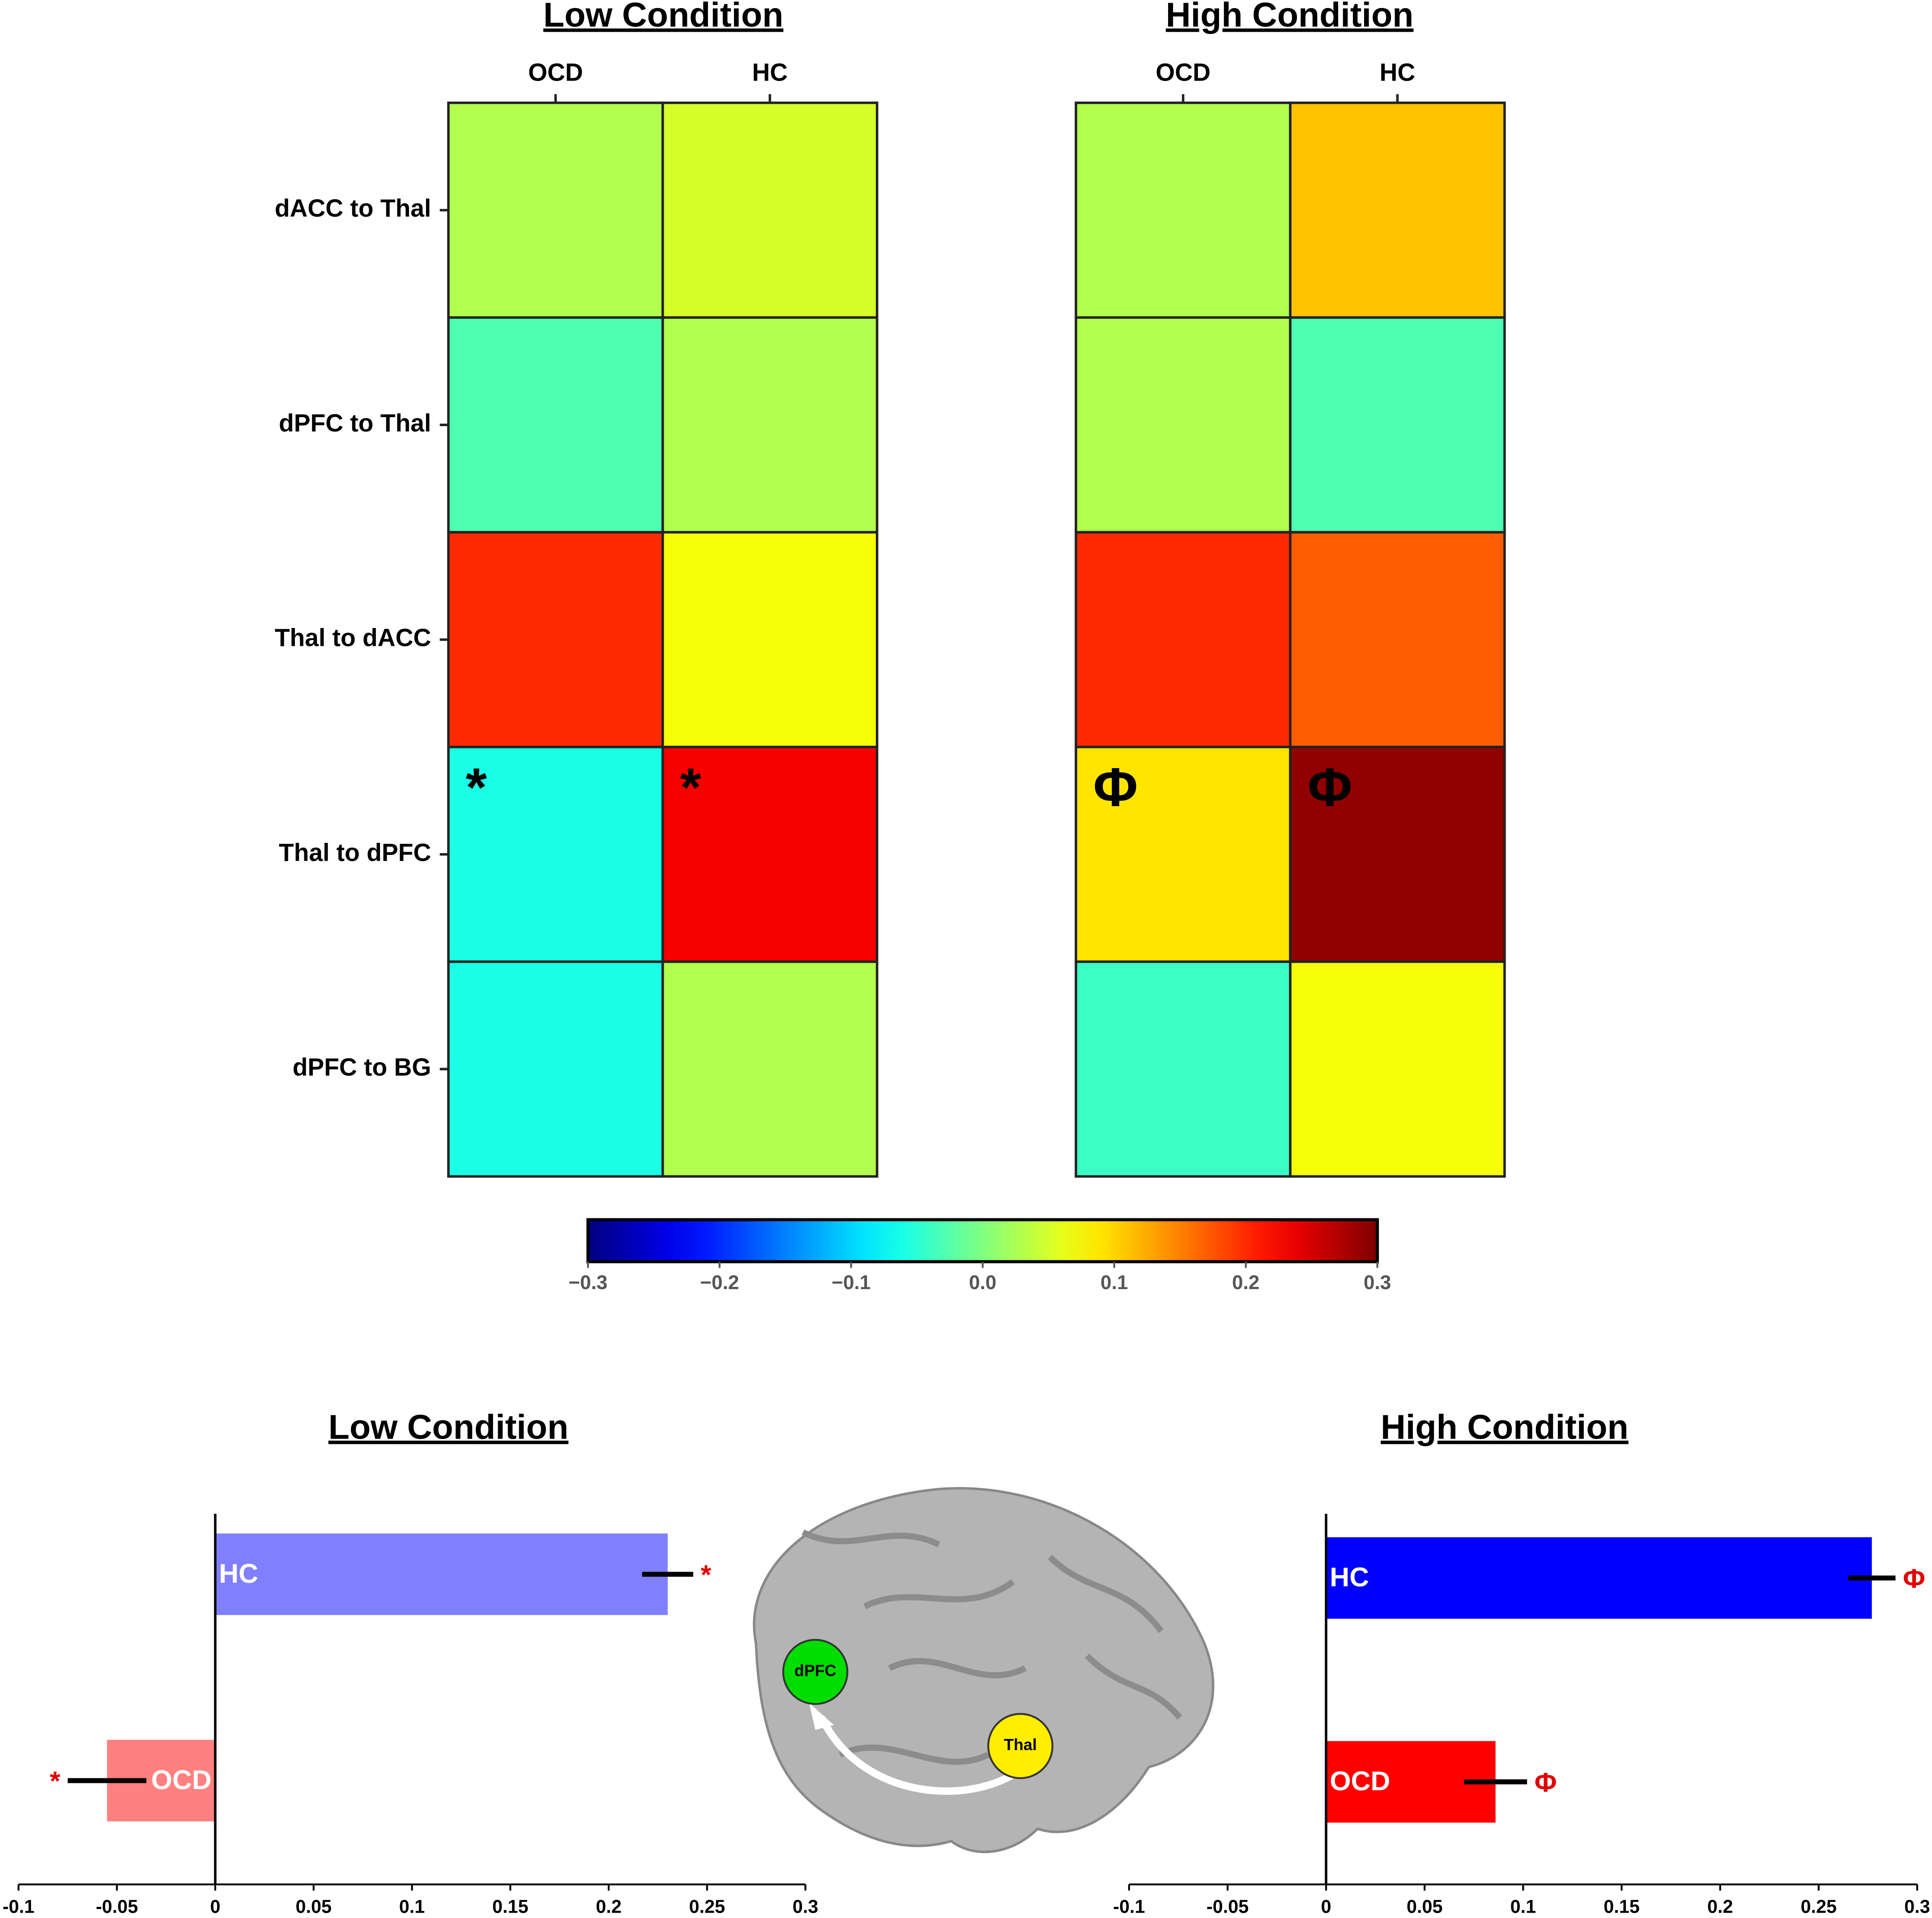 The image size is (1932, 1918). I want to click on colorbar-tick-label: 0.0, so click(982, 1283).